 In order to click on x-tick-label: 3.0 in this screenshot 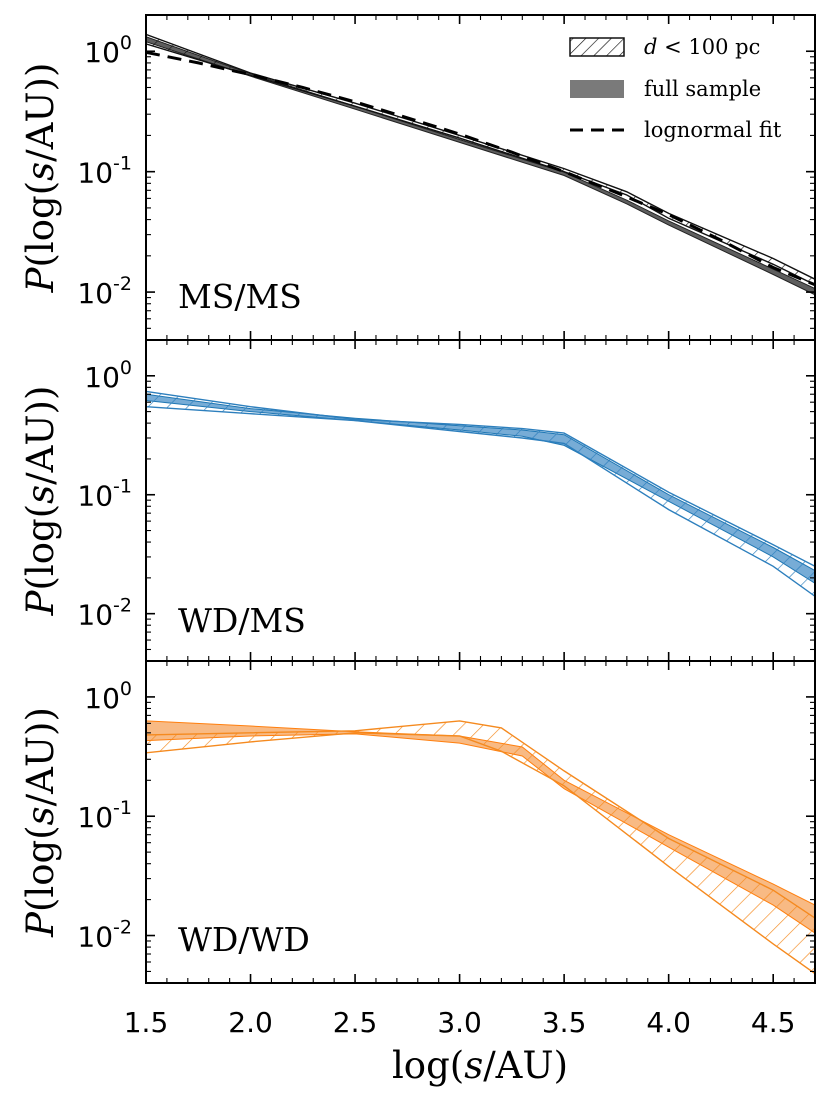, I will do `click(459, 1022)`.